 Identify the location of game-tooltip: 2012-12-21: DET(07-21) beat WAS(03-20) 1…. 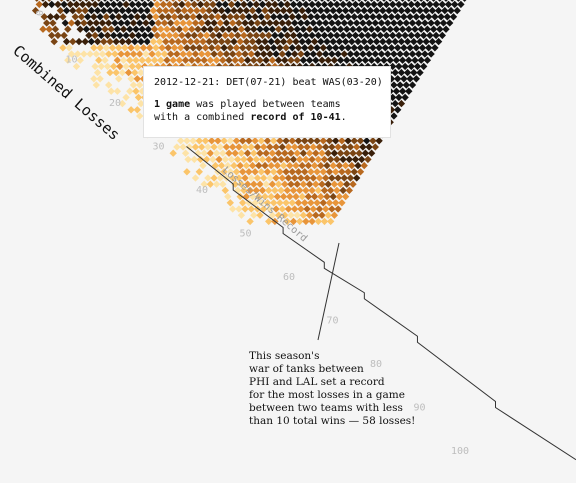
(267, 102).